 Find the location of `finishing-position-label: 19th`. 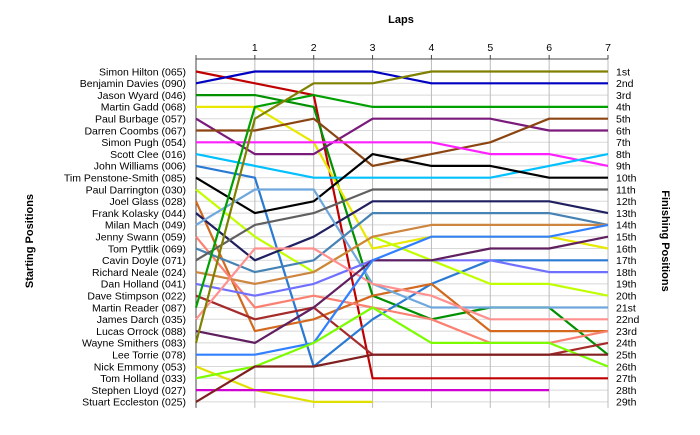

finishing-position-label: 19th is located at coordinates (626, 285).